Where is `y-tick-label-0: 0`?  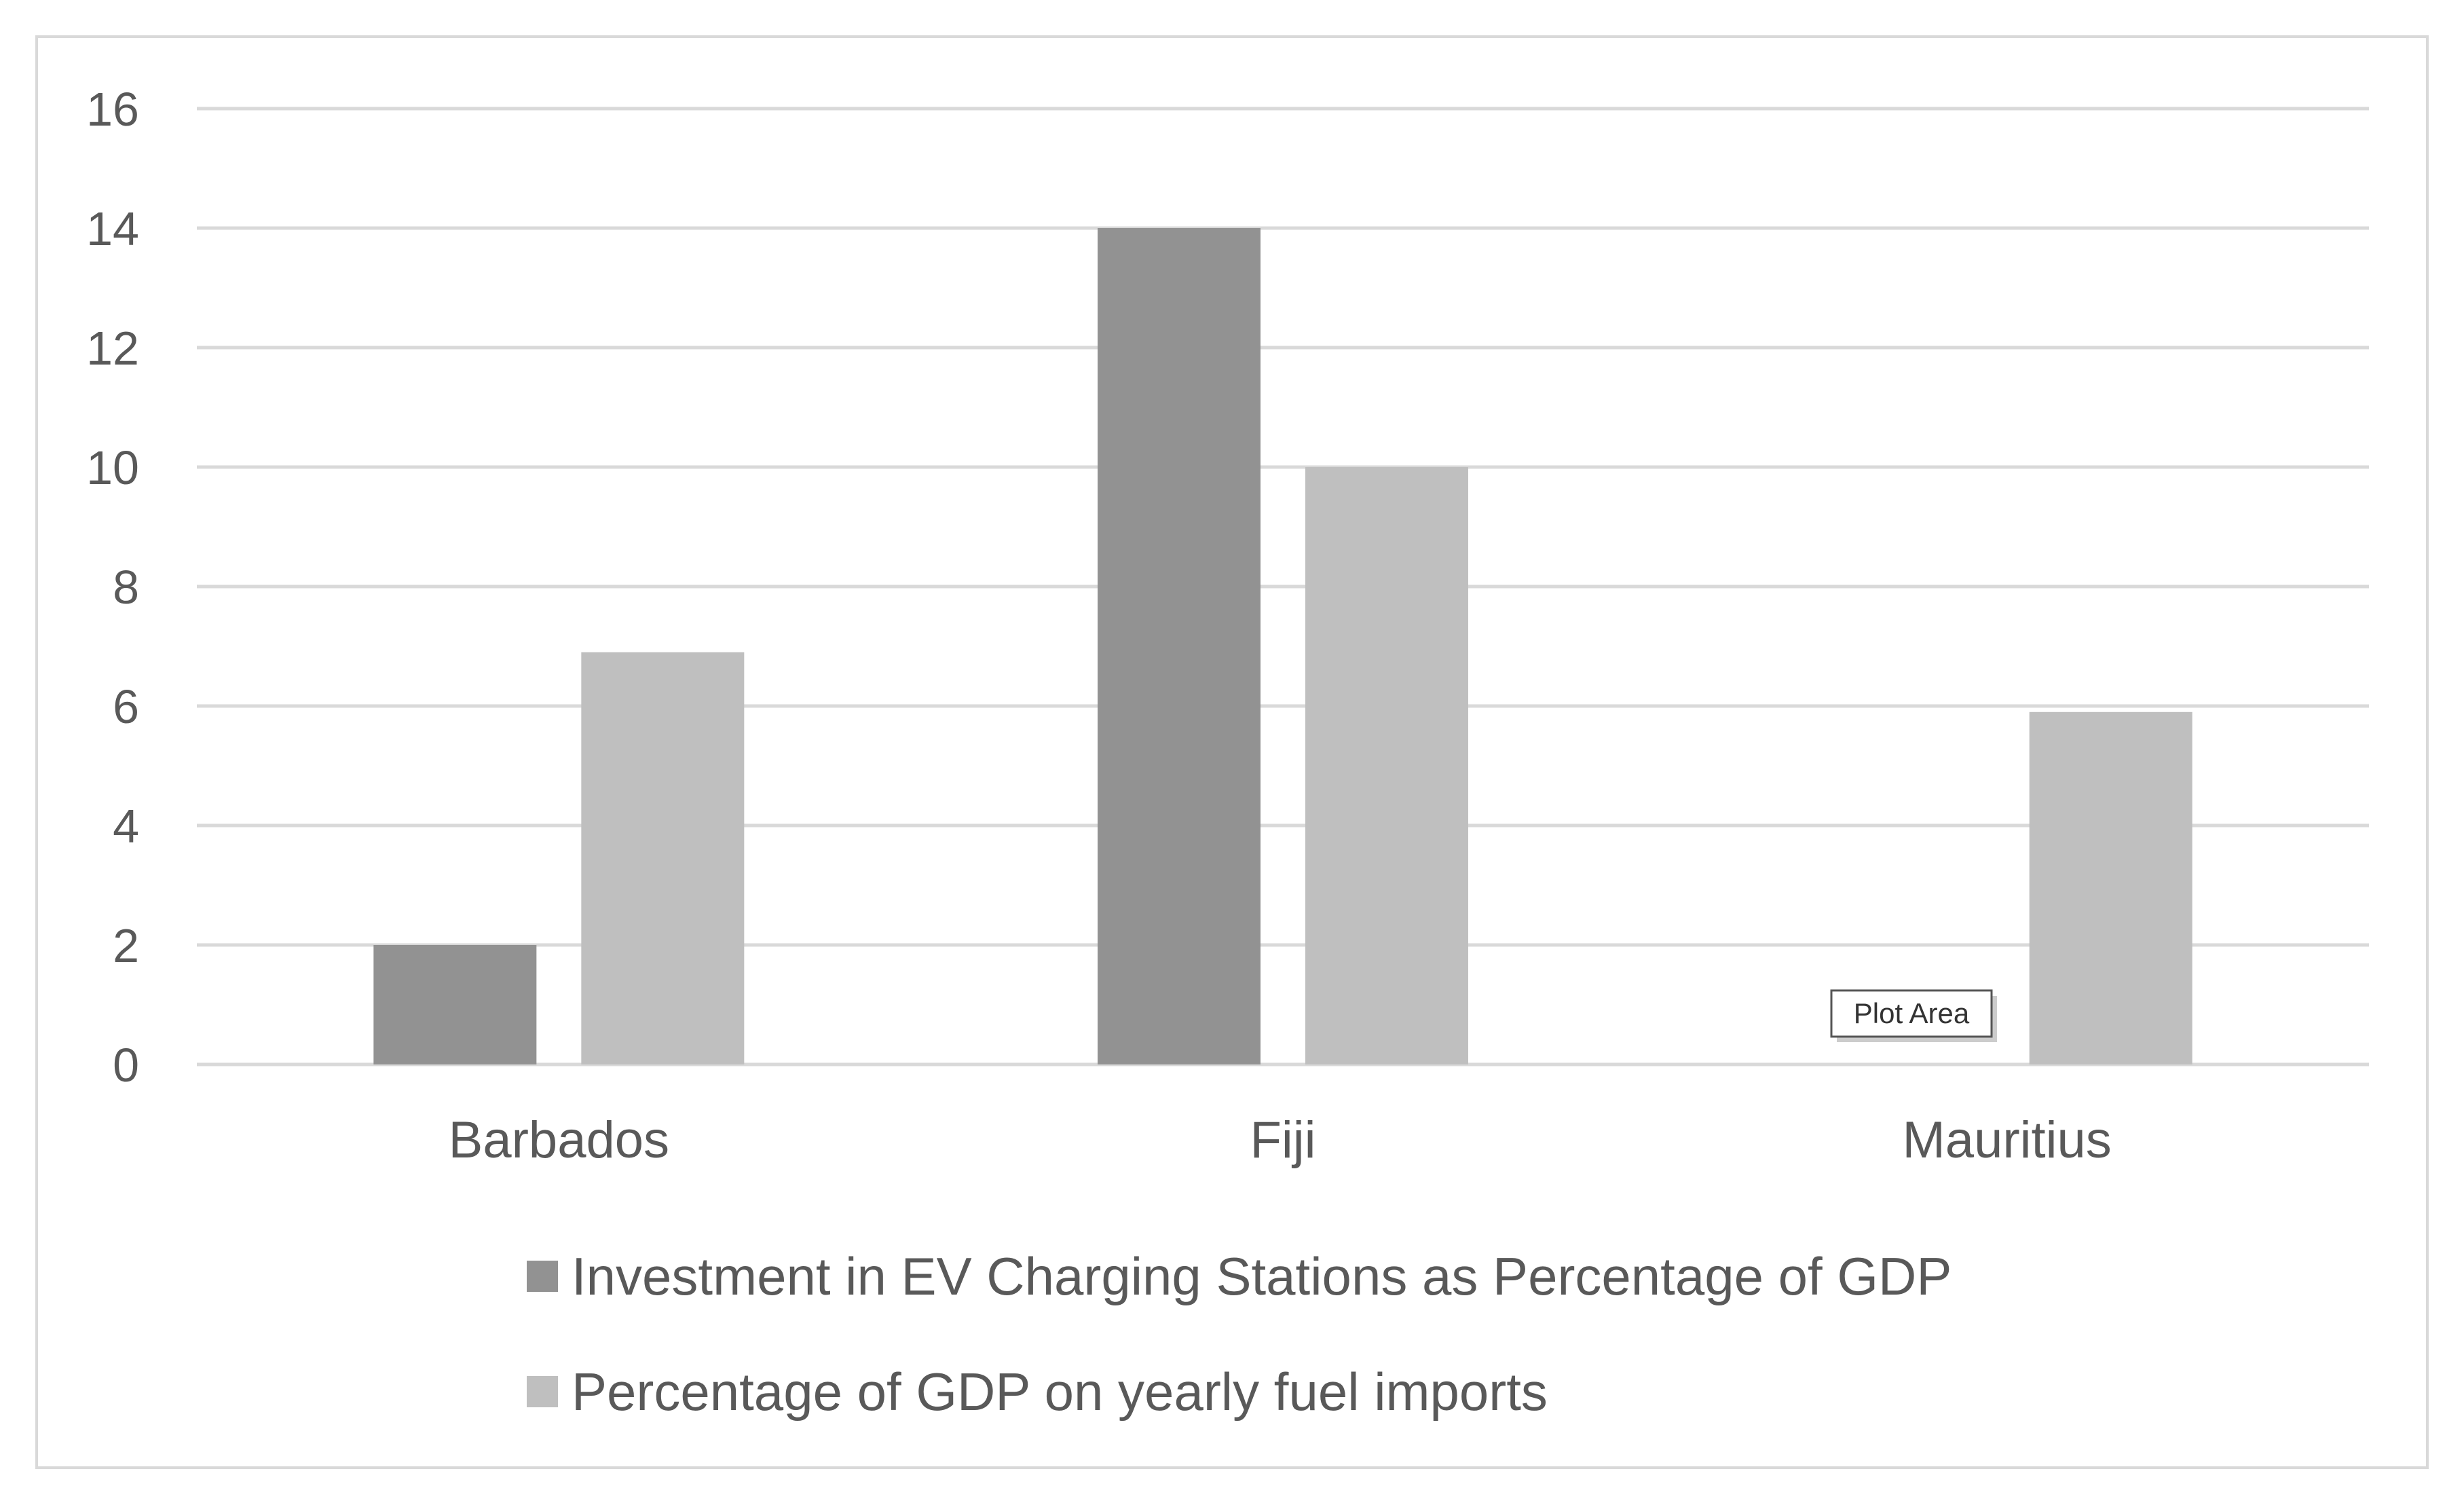
y-tick-label-0: 0 is located at coordinates (126, 1065).